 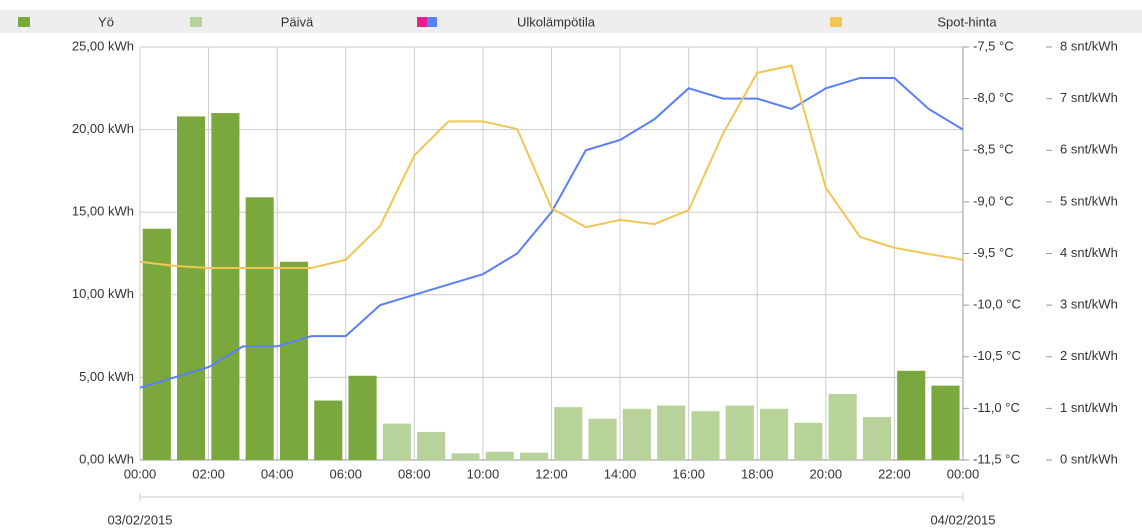 I want to click on x-tick-label: 12:00, so click(x=551, y=473).